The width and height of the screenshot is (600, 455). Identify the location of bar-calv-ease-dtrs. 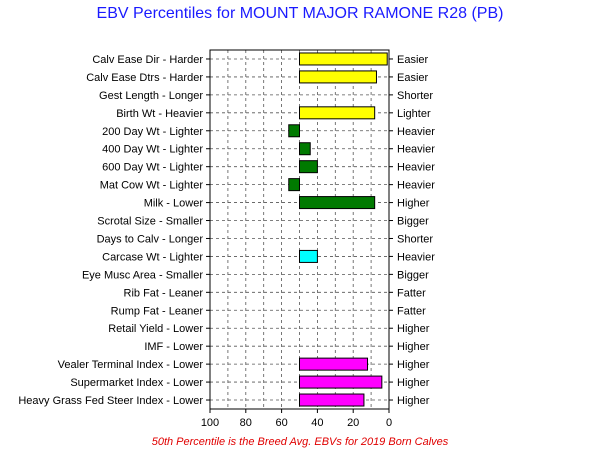
(338, 77).